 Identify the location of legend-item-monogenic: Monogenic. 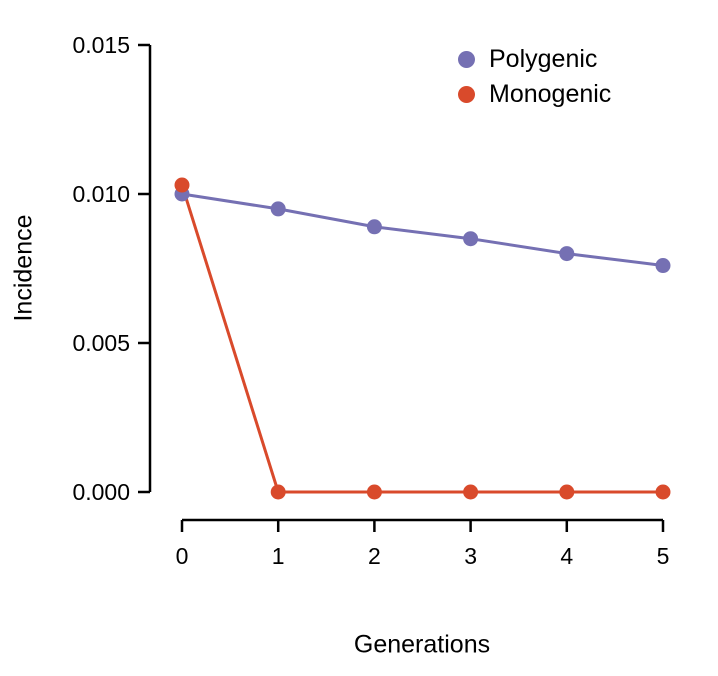
(534, 94).